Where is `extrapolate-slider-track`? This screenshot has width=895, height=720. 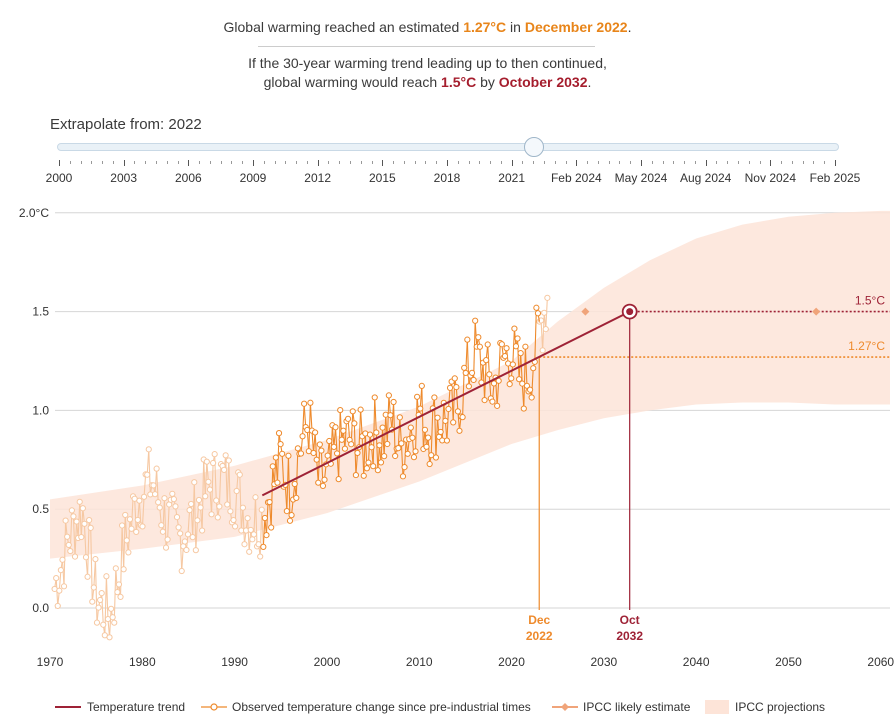 extrapolate-slider-track is located at coordinates (448, 147).